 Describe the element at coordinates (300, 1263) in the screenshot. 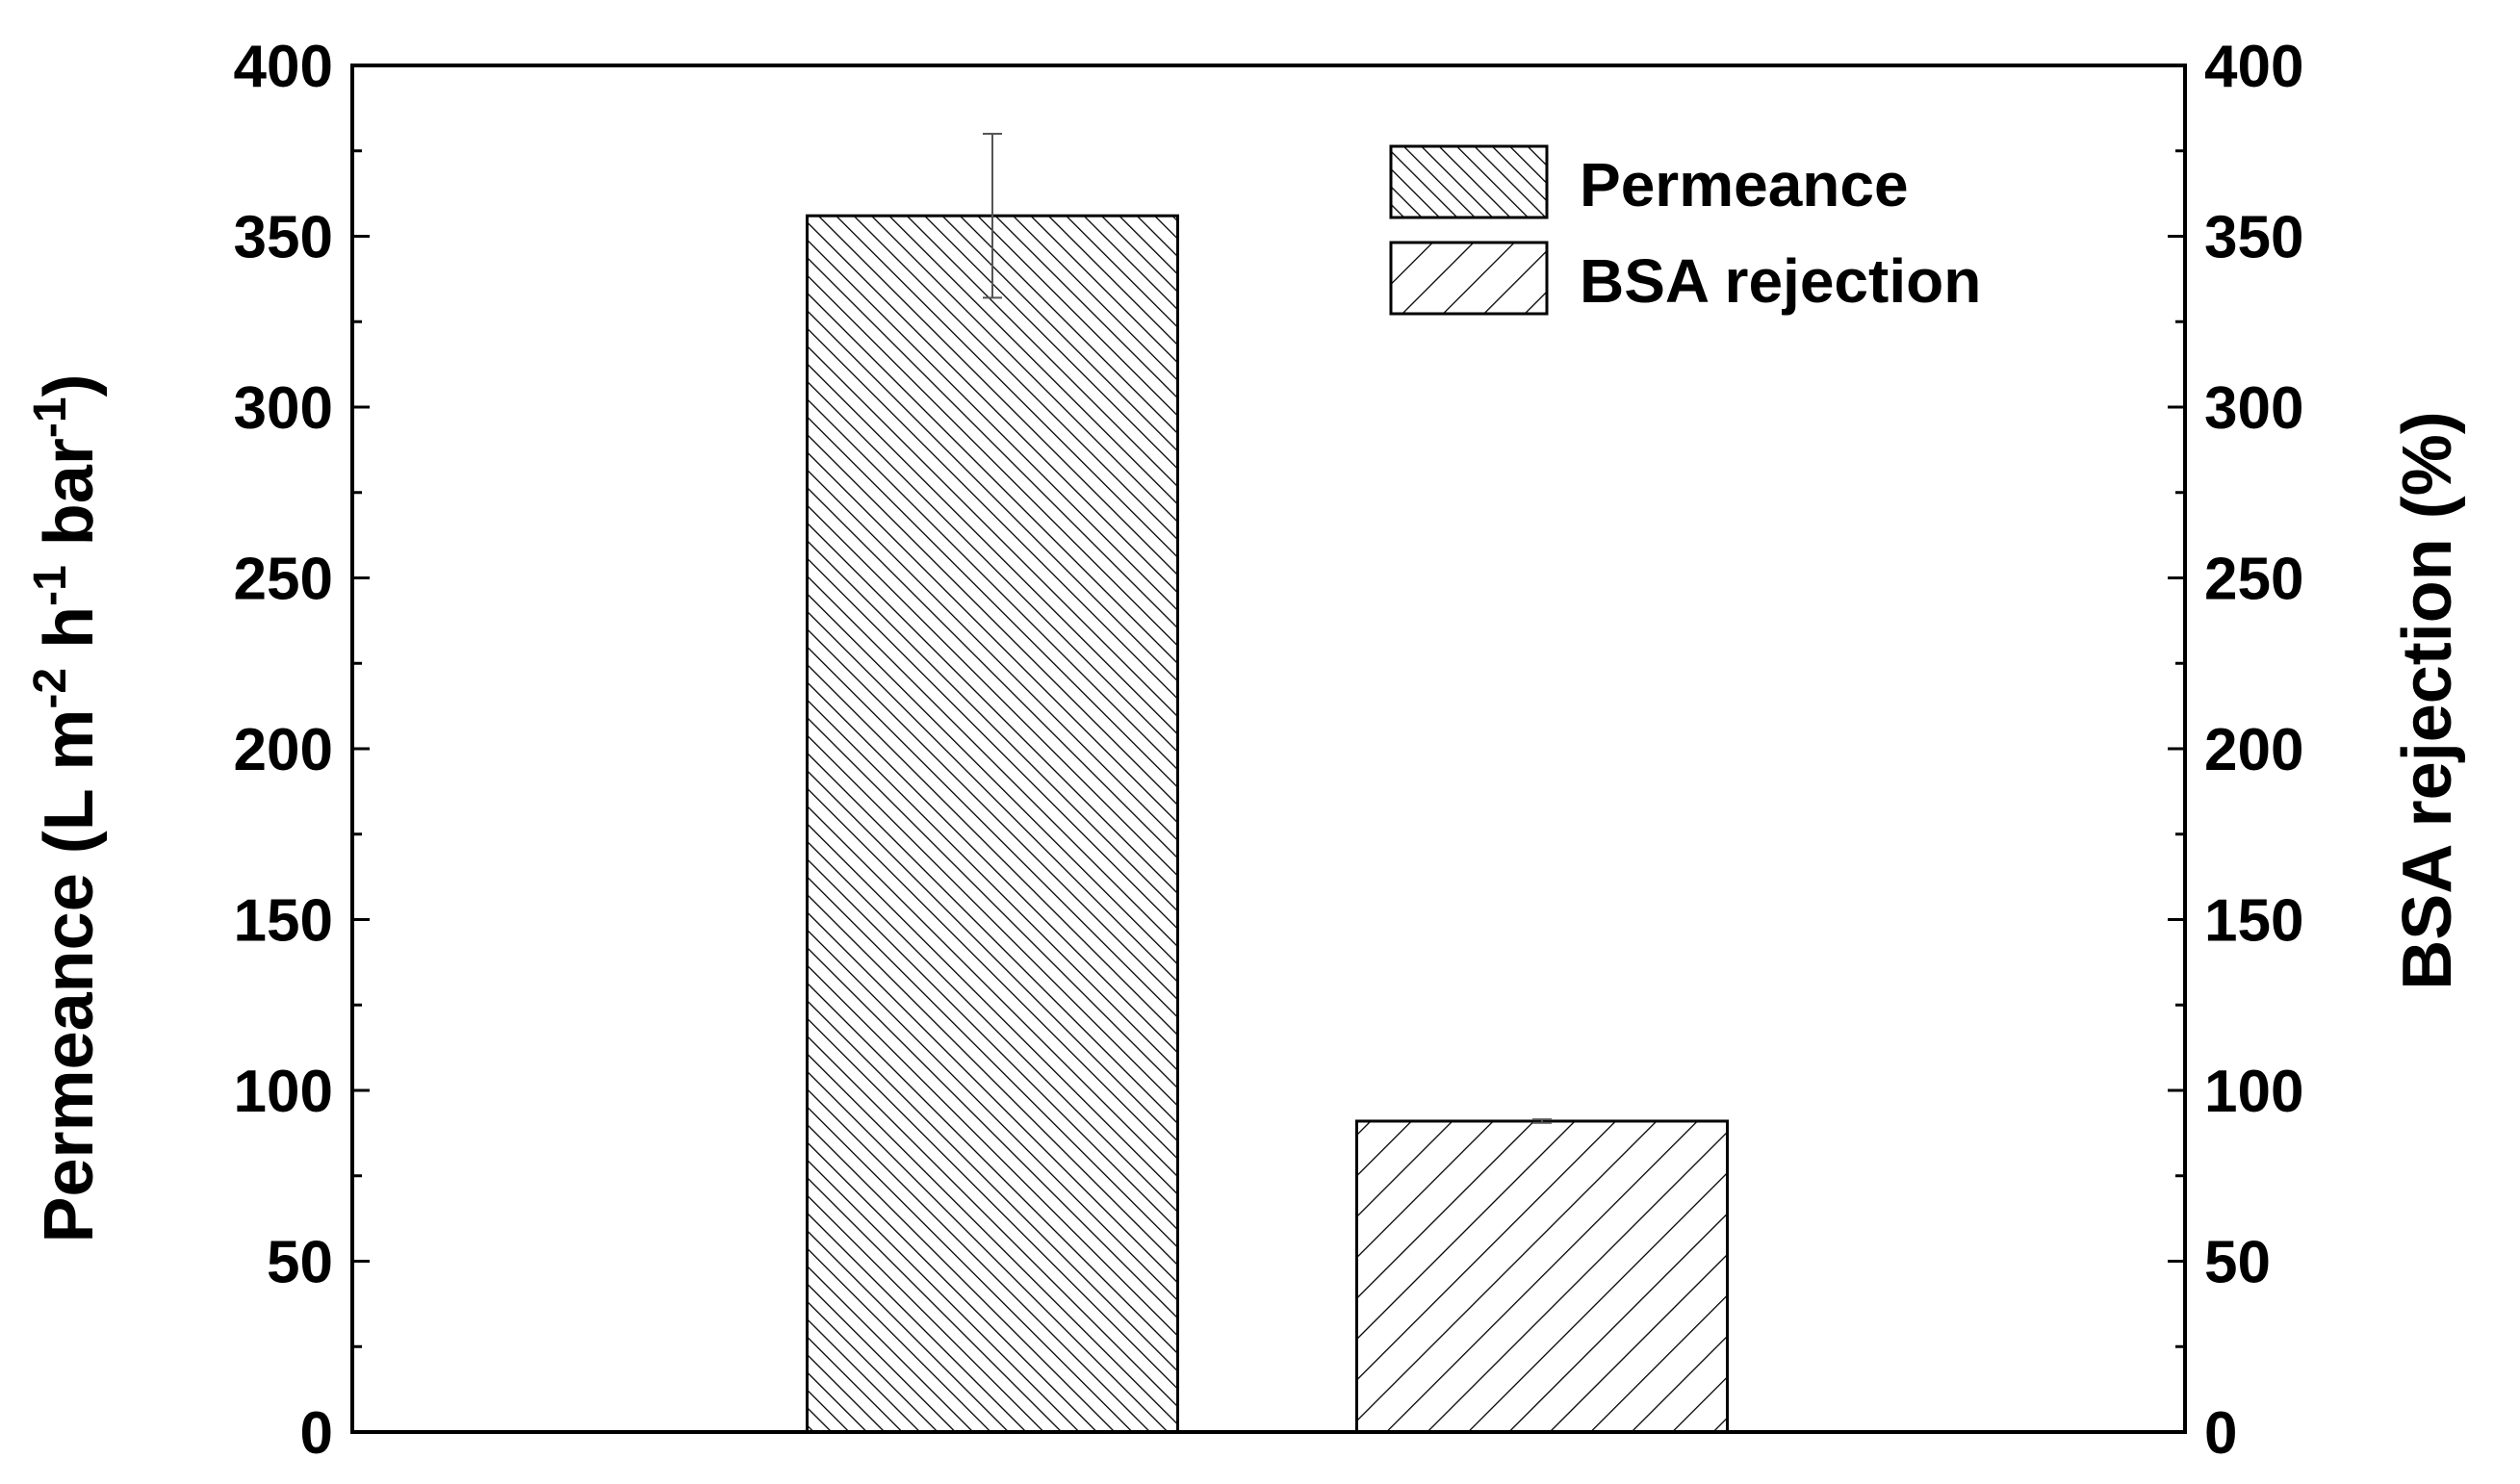

I see `left-tick-label: 50` at that location.